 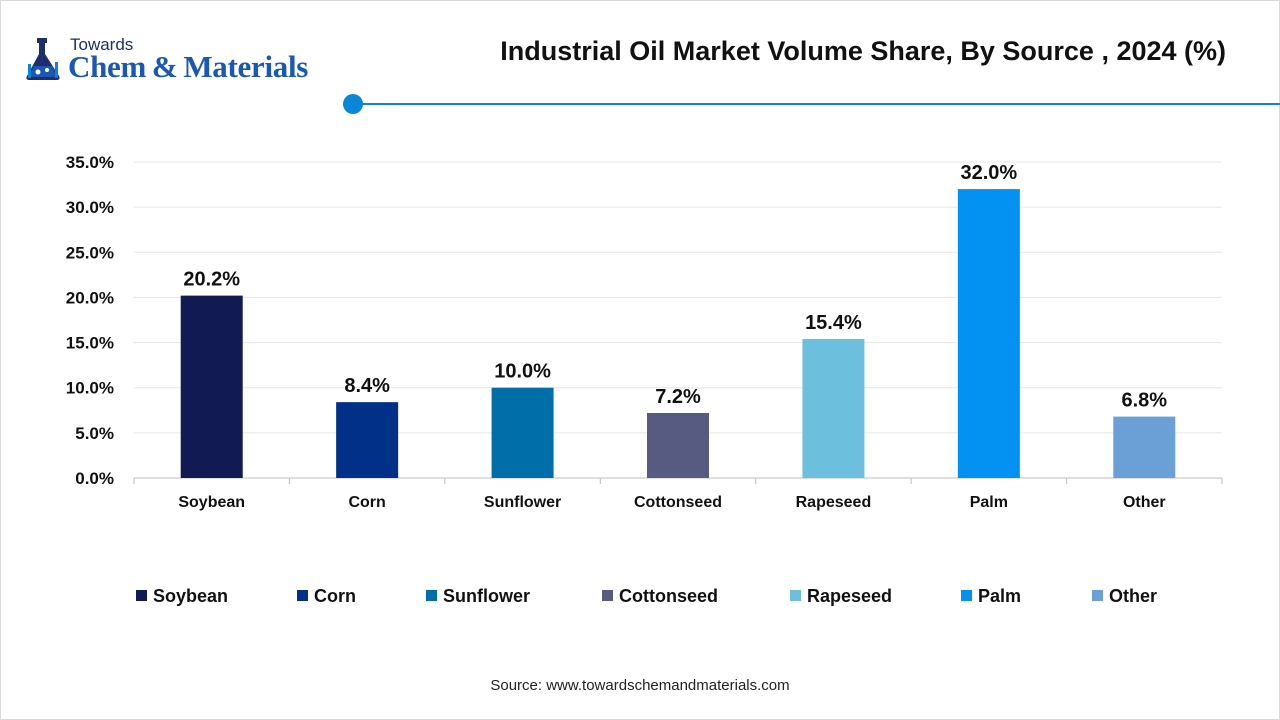 I want to click on data-label: 10.0%, so click(x=522, y=372).